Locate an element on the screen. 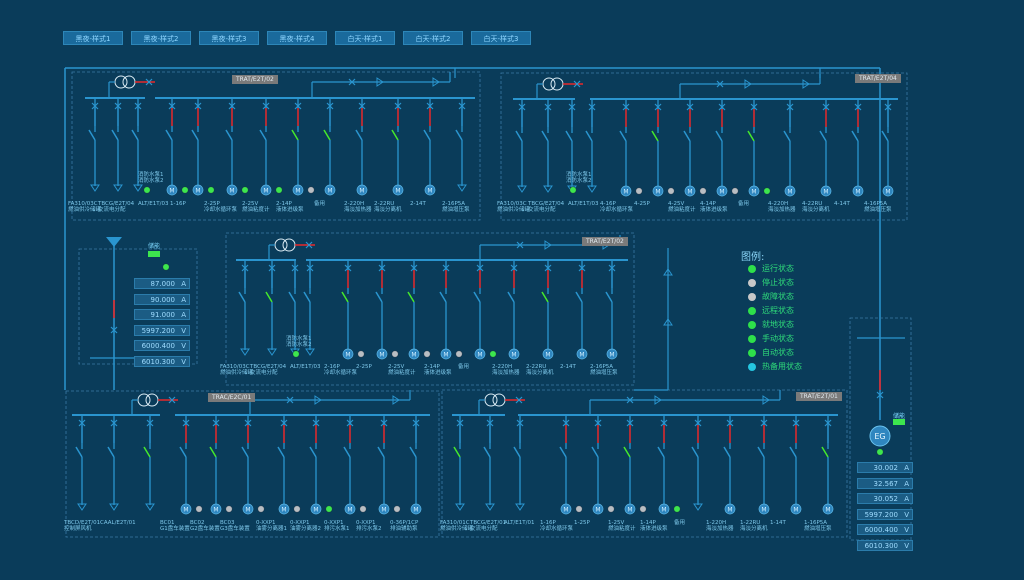  panel-mid-feeder-2-switch is located at coordinates (292, 297).